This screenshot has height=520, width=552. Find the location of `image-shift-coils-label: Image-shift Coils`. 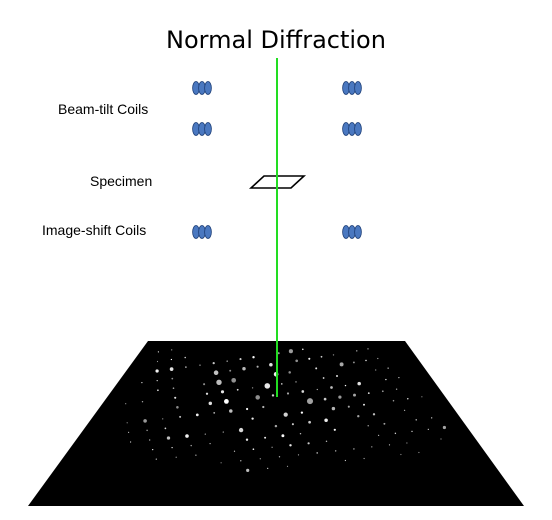

image-shift-coils-label: Image-shift Coils is located at coordinates (94, 230).